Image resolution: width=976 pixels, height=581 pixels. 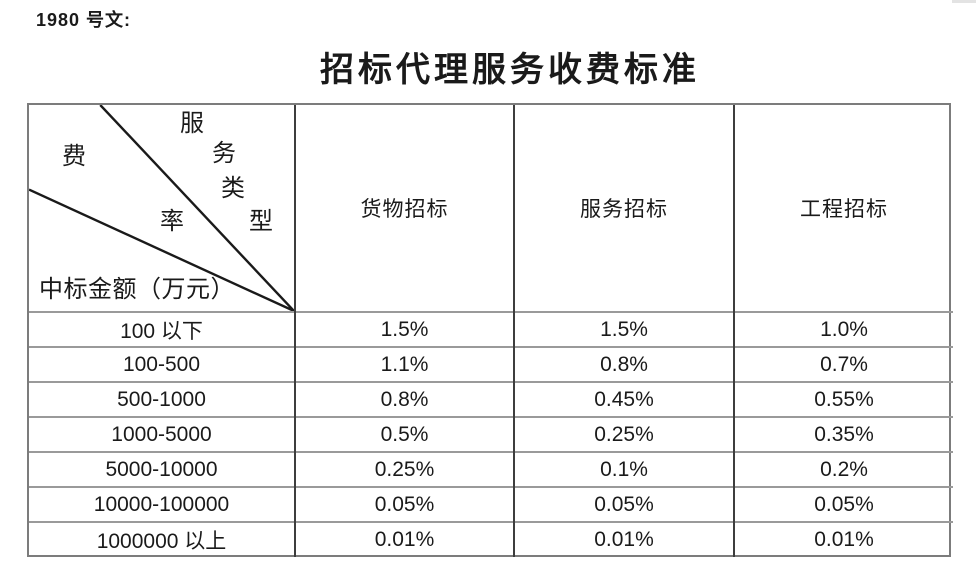 What do you see at coordinates (405, 208) in the screenshot?
I see `column-header-goods: 货物招标` at bounding box center [405, 208].